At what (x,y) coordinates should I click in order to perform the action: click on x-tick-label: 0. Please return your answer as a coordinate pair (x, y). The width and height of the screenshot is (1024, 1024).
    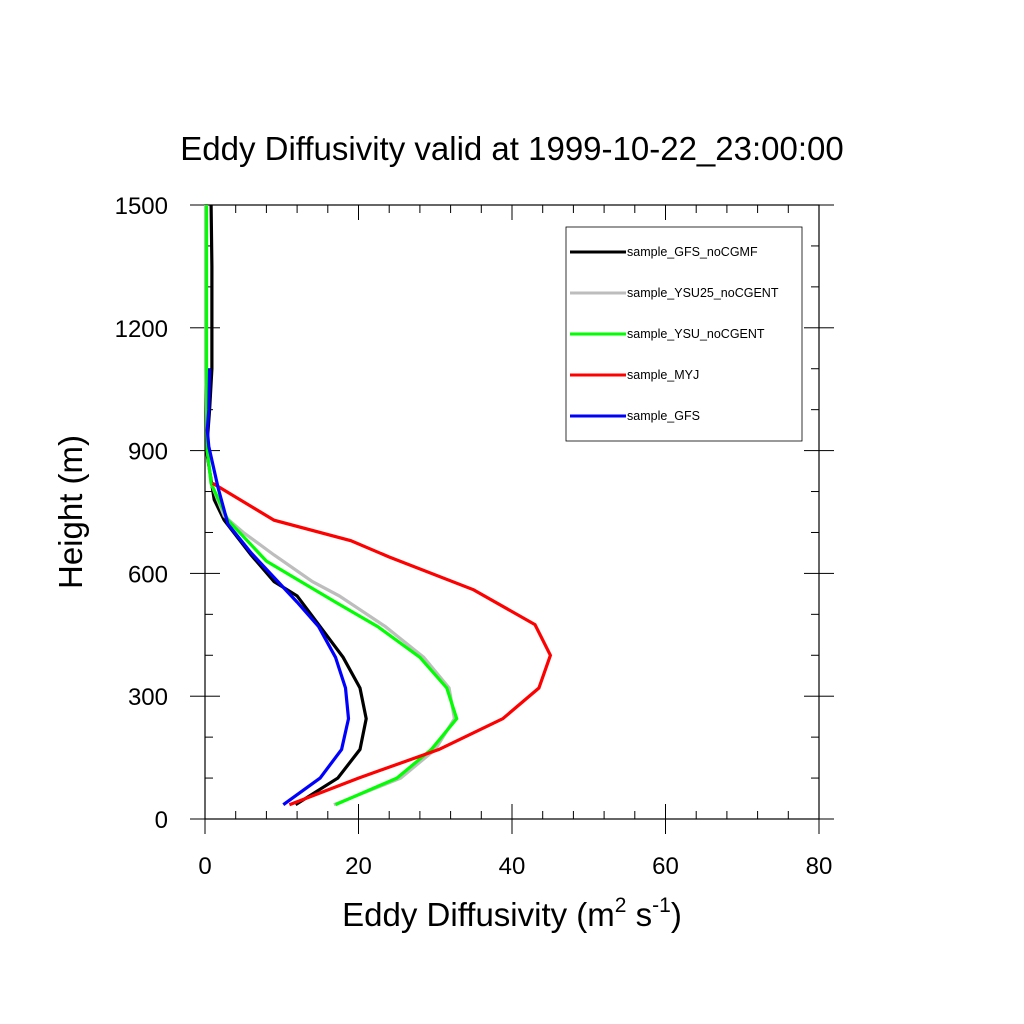
    Looking at the image, I should click on (204, 866).